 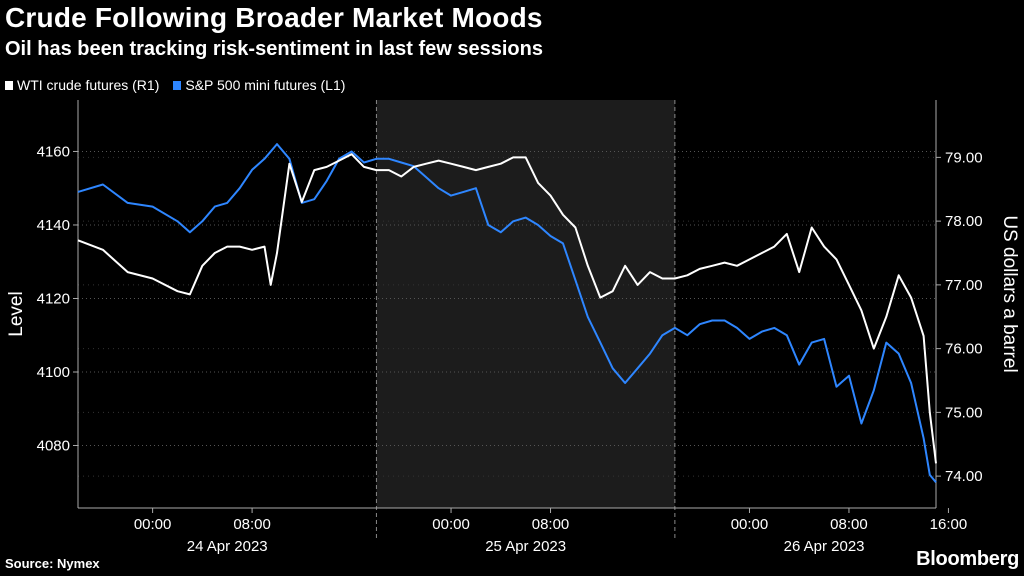 I want to click on x-time-label-0: 00:00, so click(x=153, y=524).